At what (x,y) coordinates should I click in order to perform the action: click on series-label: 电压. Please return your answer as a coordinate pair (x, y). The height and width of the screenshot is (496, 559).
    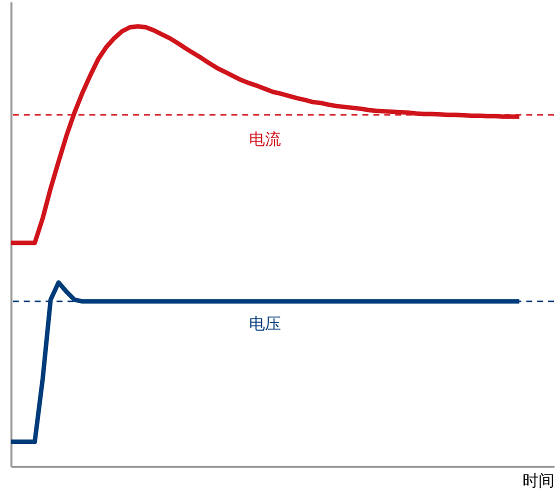
    Looking at the image, I should click on (265, 324).